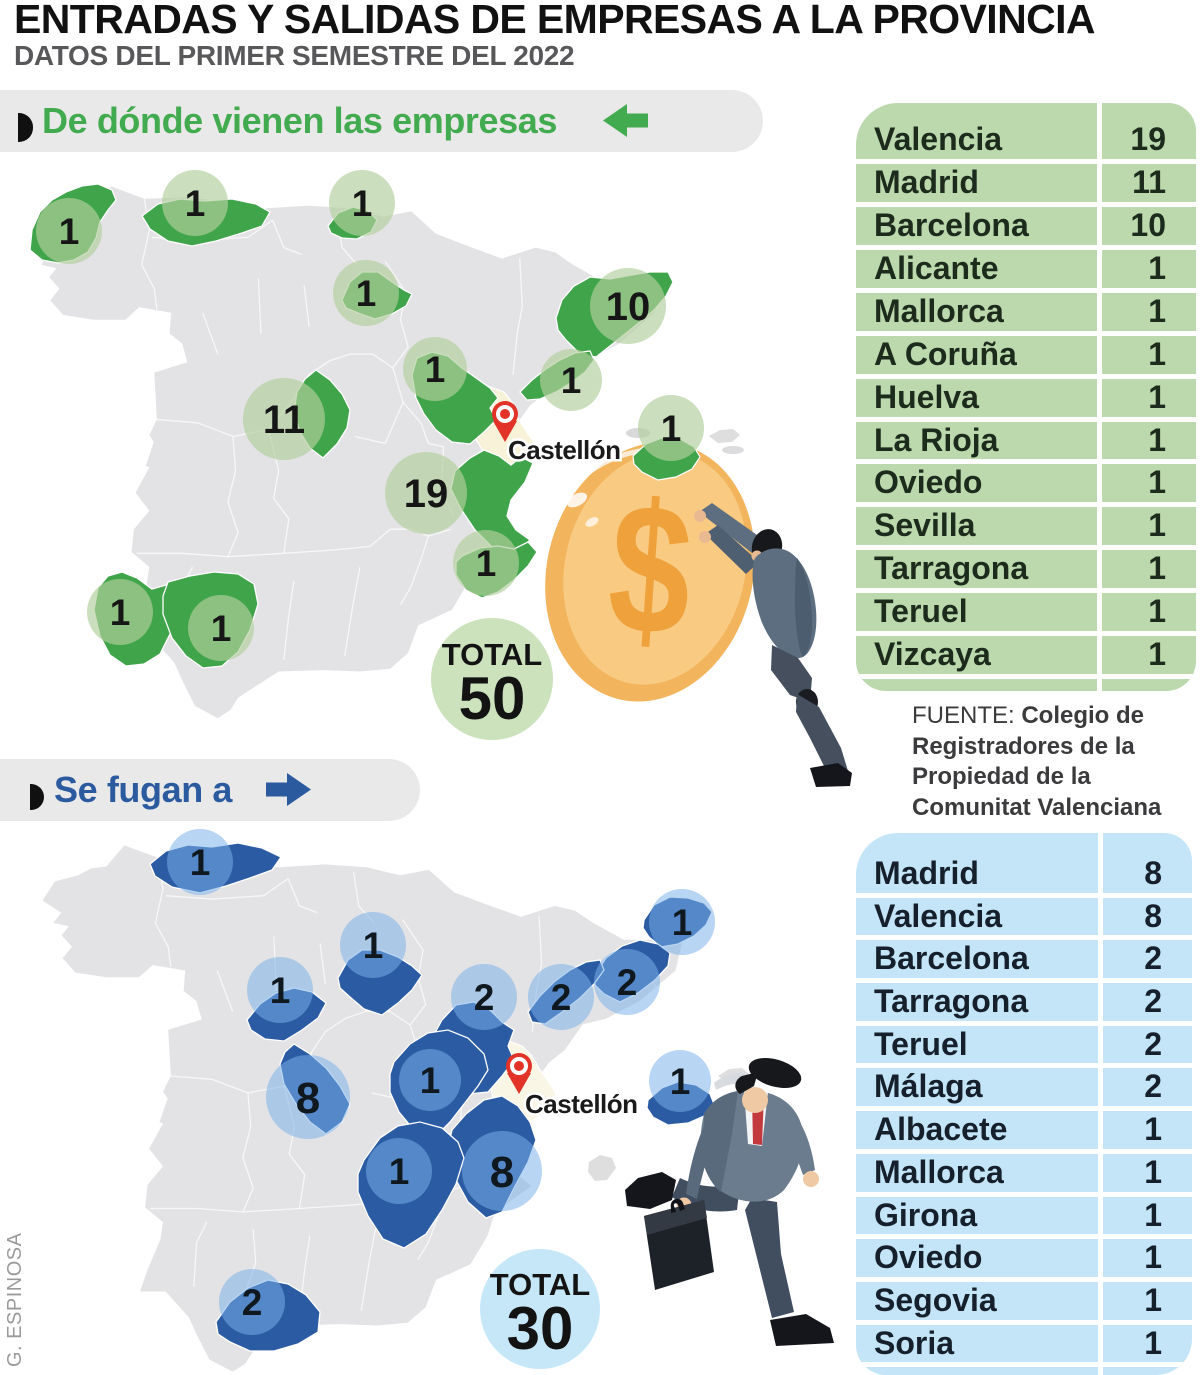 Image resolution: width=1200 pixels, height=1375 pixels. What do you see at coordinates (492, 698) in the screenshot?
I see `svg-text: 50` at bounding box center [492, 698].